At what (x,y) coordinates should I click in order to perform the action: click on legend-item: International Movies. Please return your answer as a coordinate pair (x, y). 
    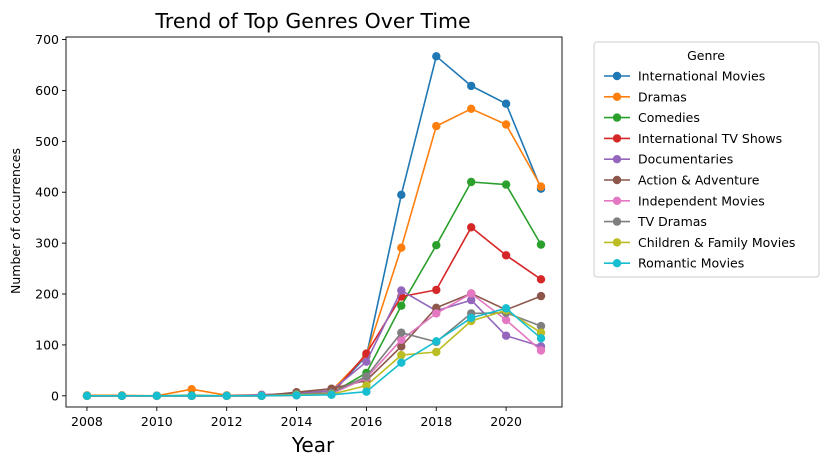
    Looking at the image, I should click on (684, 76).